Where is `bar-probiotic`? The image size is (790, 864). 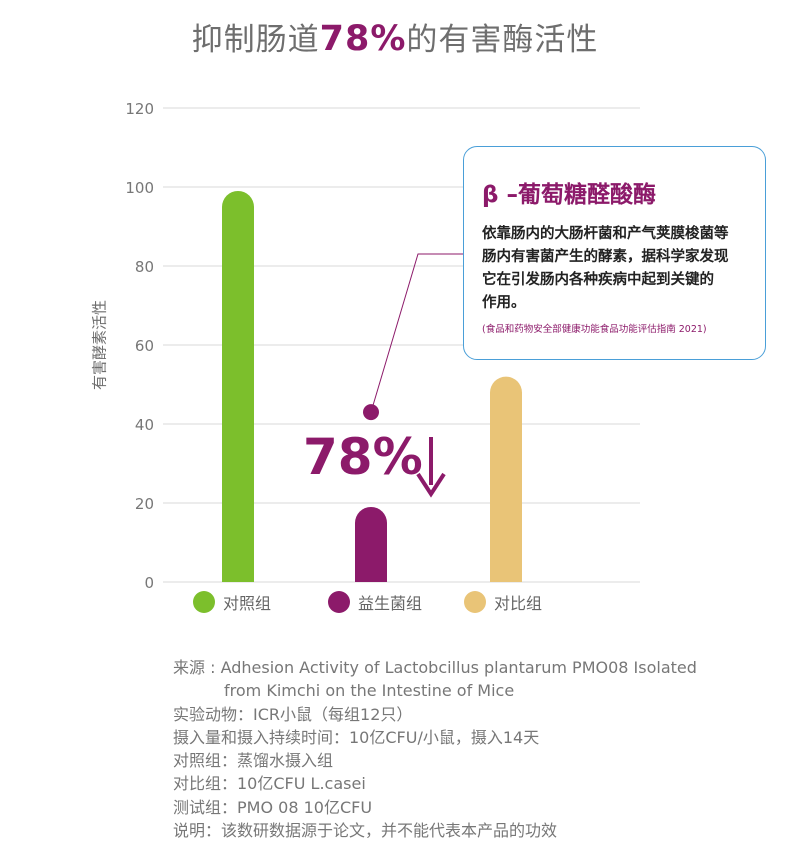
bar-probiotic is located at coordinates (371, 544).